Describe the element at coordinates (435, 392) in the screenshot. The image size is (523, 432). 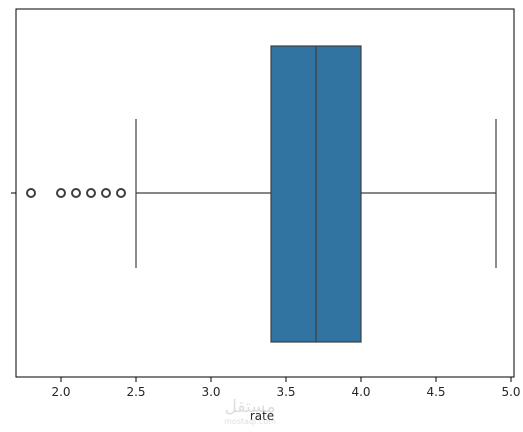
I see `x-tick-label: 4.5` at that location.